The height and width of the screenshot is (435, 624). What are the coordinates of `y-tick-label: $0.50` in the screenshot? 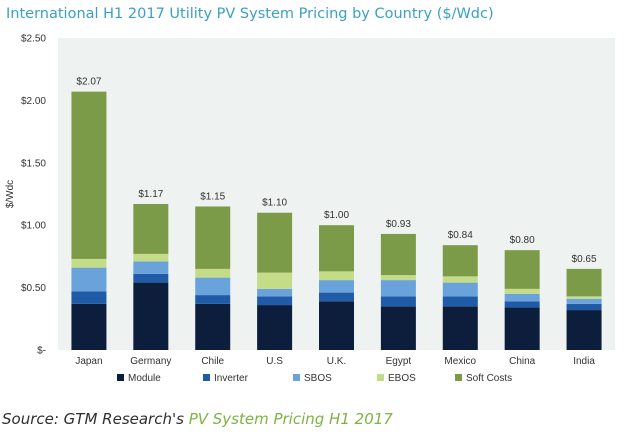 It's located at (33, 288).